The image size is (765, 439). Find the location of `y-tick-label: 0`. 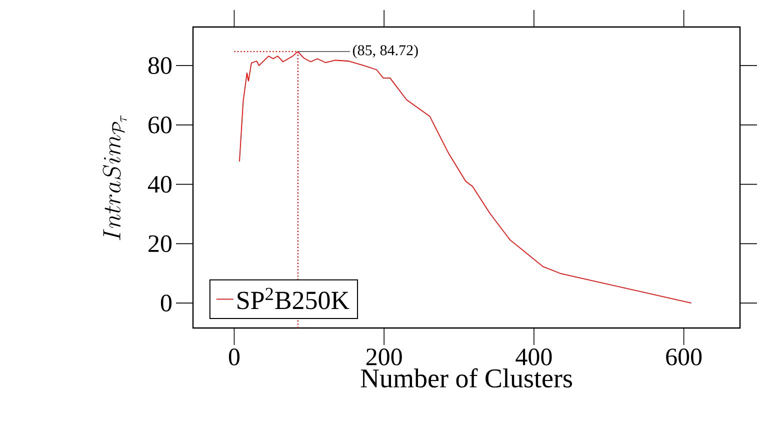

y-tick-label: 0 is located at coordinates (166, 303).